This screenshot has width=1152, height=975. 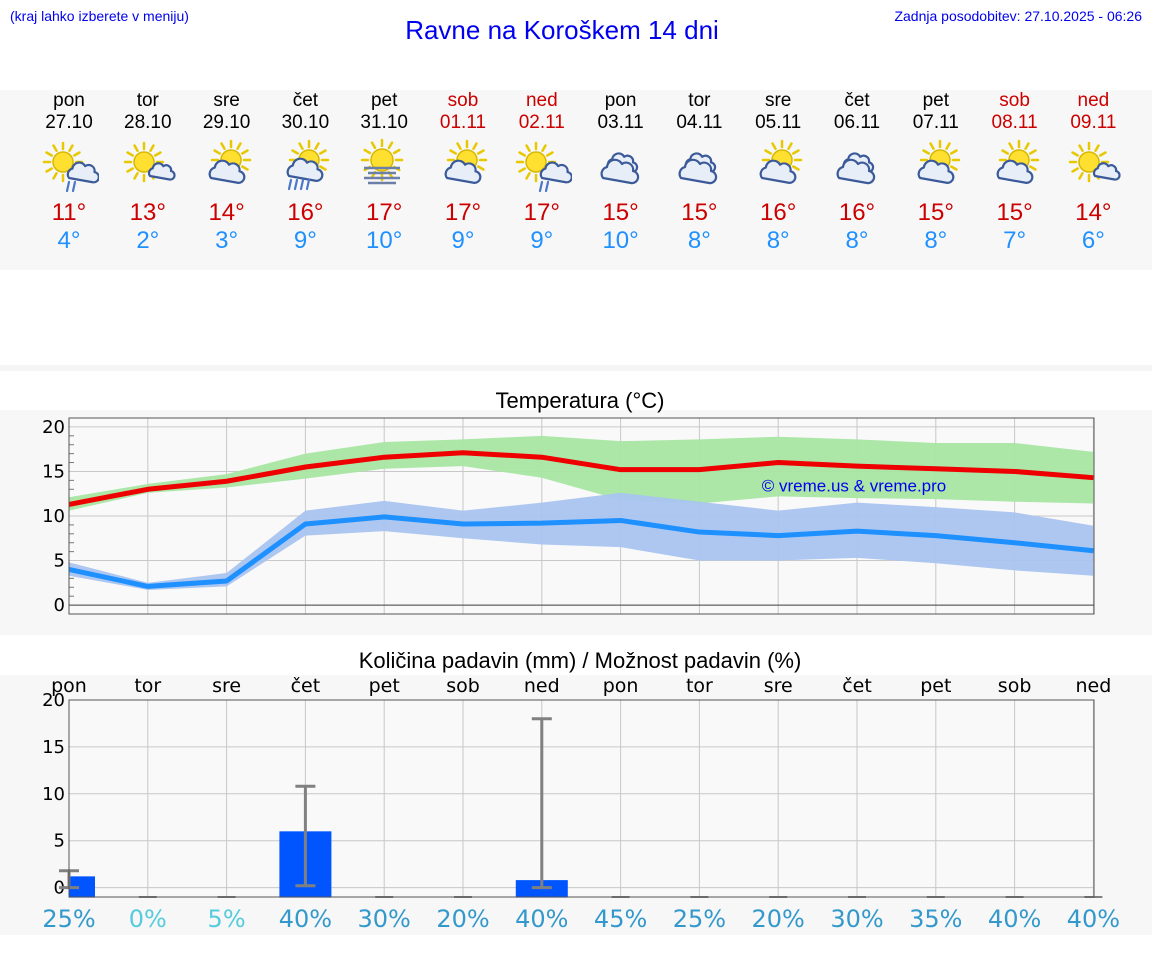 I want to click on date-label: 07.11, so click(x=935, y=122).